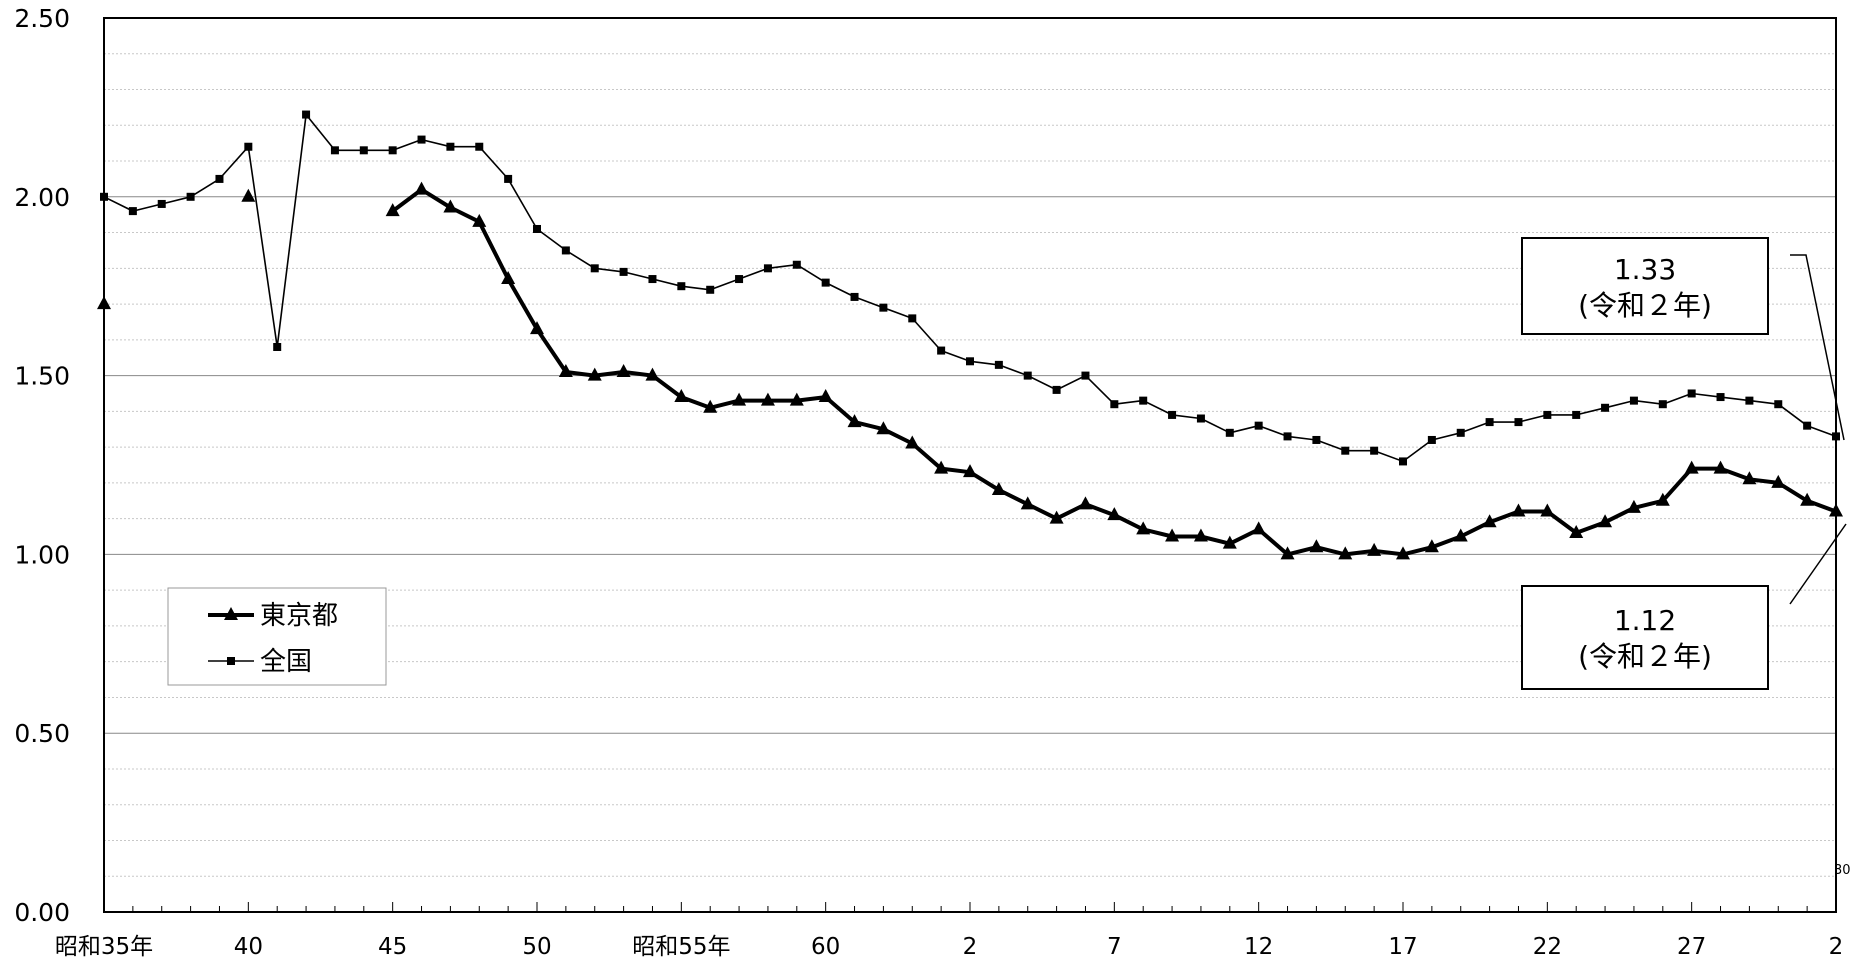 The image size is (1856, 959). What do you see at coordinates (42, 912) in the screenshot?
I see `y-tick-label: 0.00` at bounding box center [42, 912].